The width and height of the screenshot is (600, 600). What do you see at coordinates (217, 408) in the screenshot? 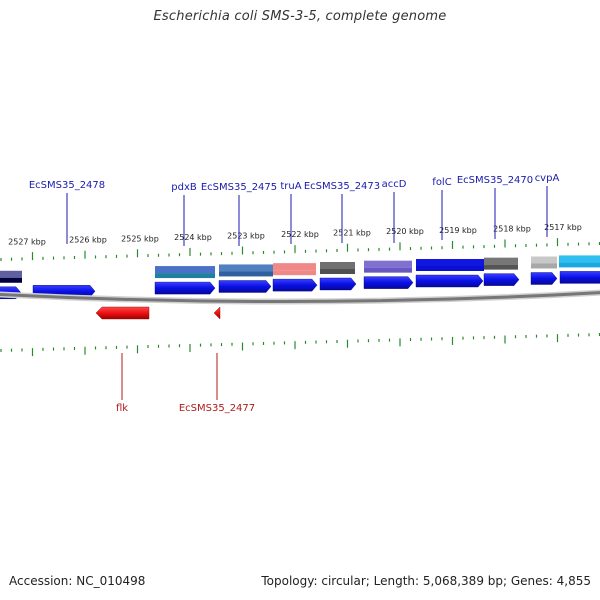
I see `reverse-gene-label: EcSMS35_2477` at bounding box center [217, 408].